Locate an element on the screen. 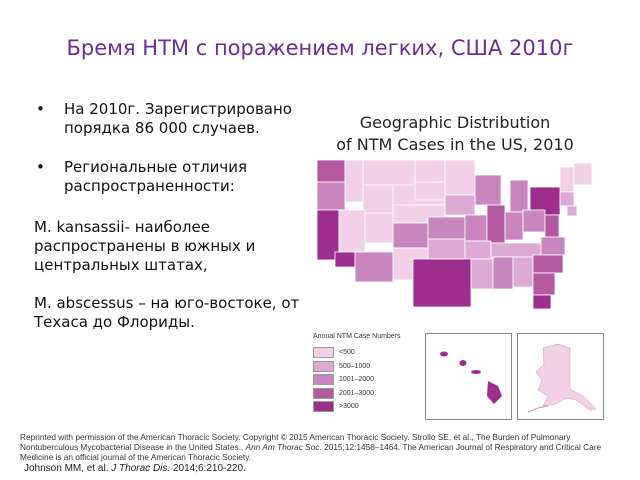 This screenshot has width=640, height=480. legend-item: 1001–2000 is located at coordinates (357, 380).